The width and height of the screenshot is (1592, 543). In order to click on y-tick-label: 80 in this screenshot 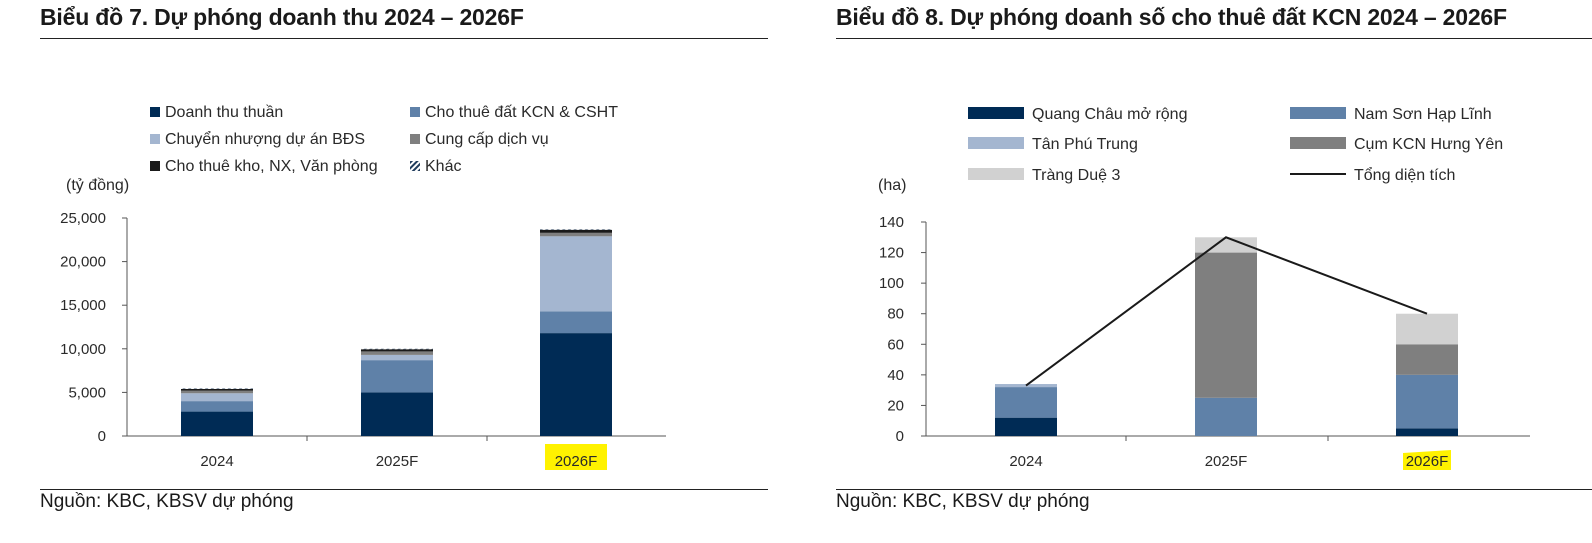, I will do `click(895, 314)`.